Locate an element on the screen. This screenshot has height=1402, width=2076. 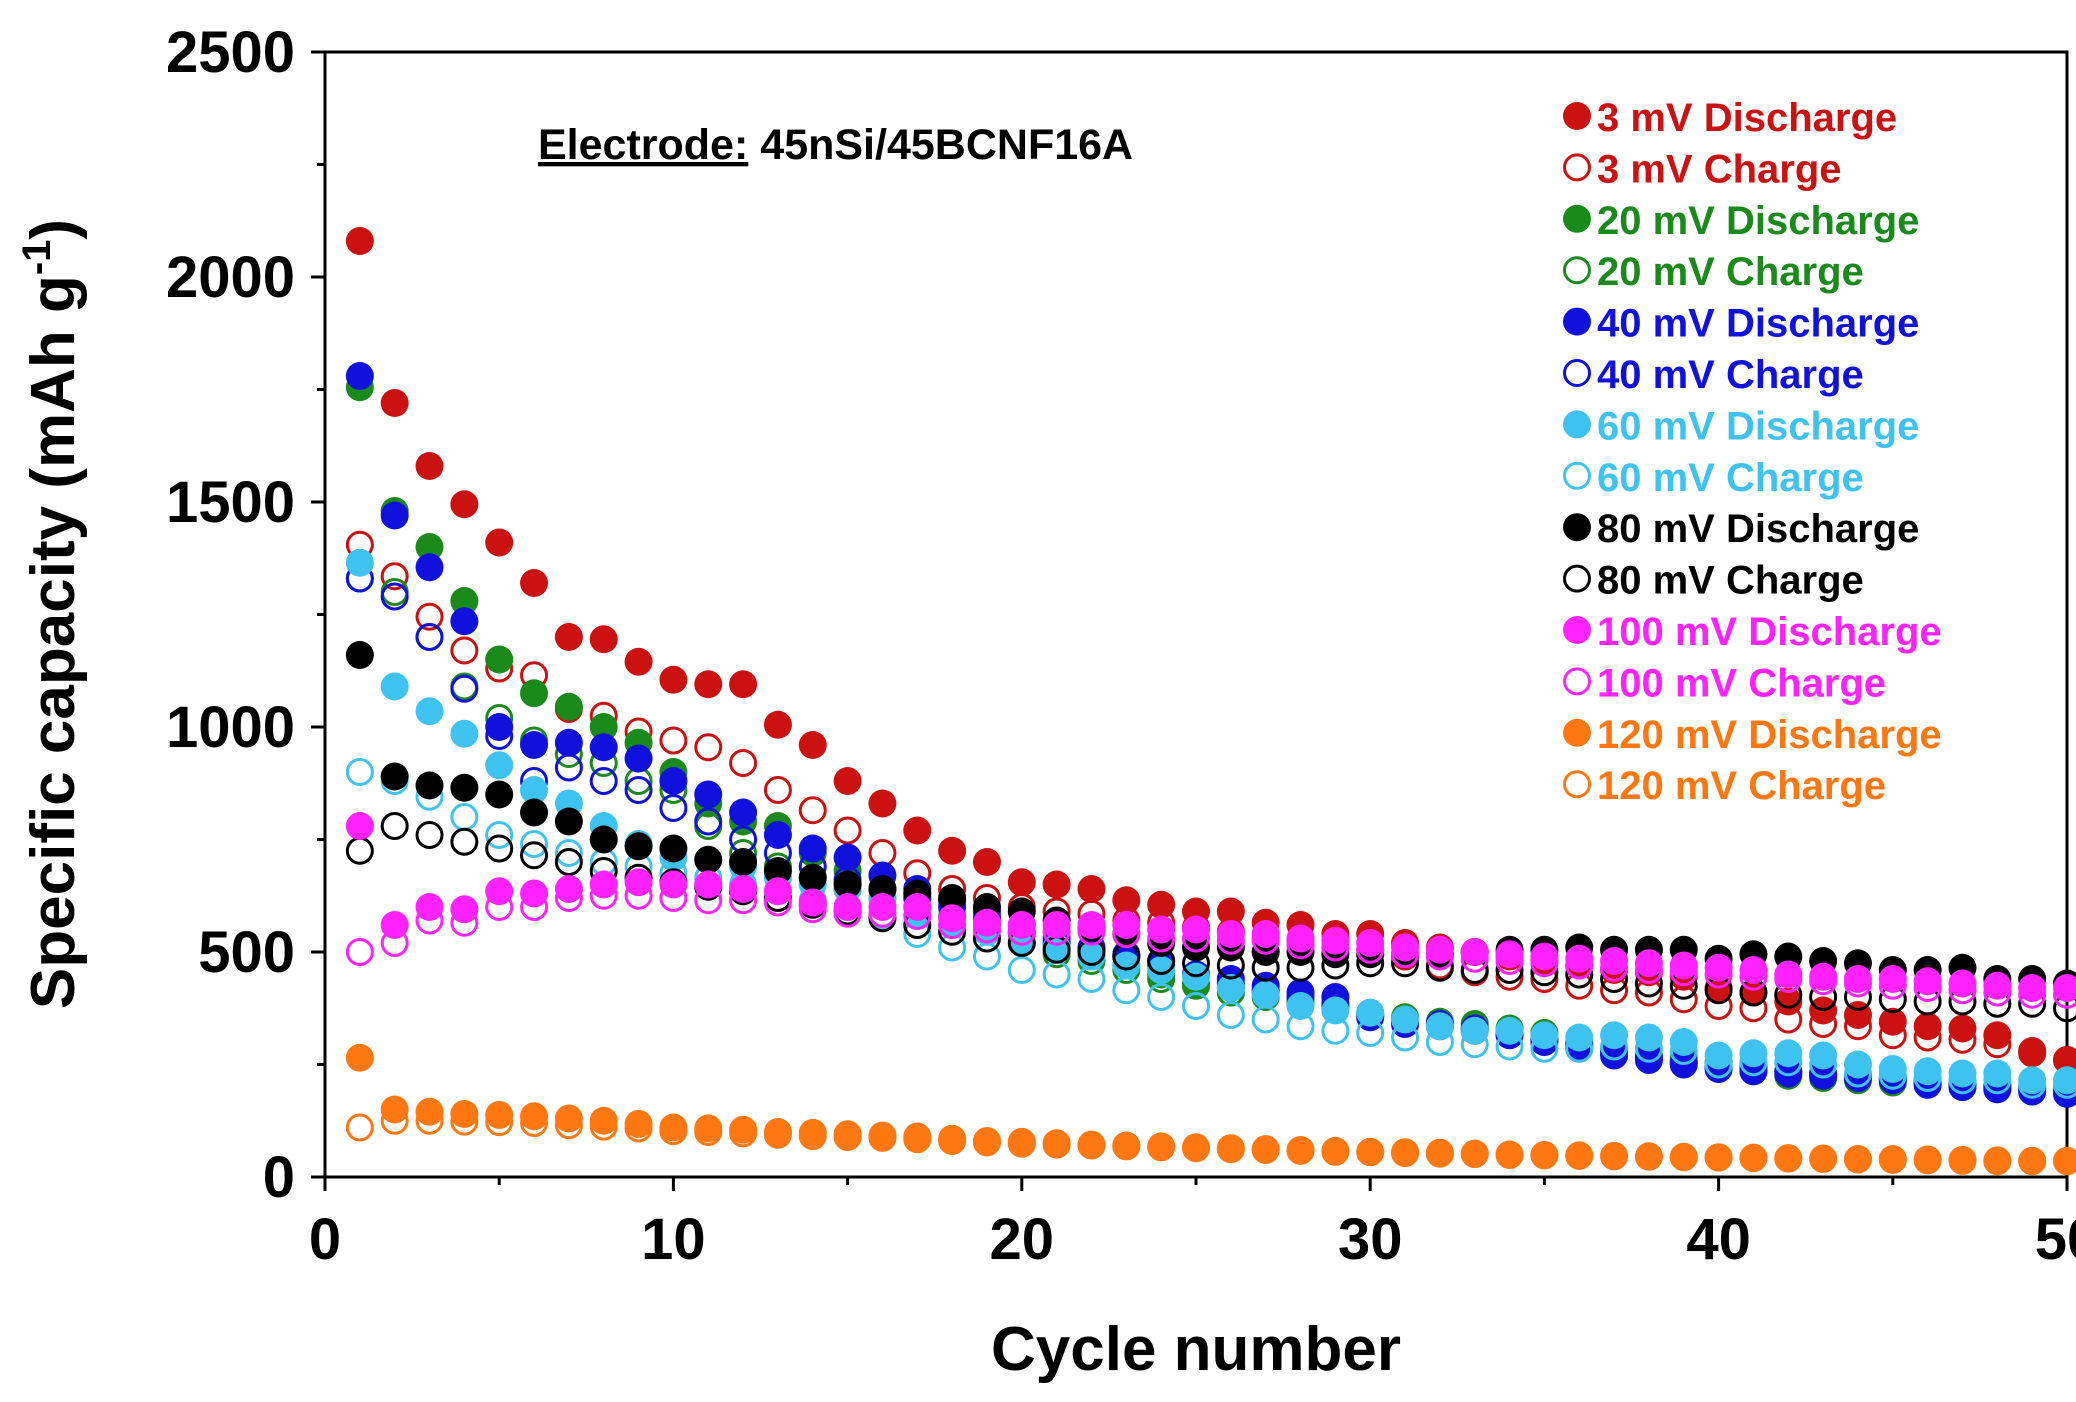
legend-entry: 40 mV Charge is located at coordinates (1713, 375).